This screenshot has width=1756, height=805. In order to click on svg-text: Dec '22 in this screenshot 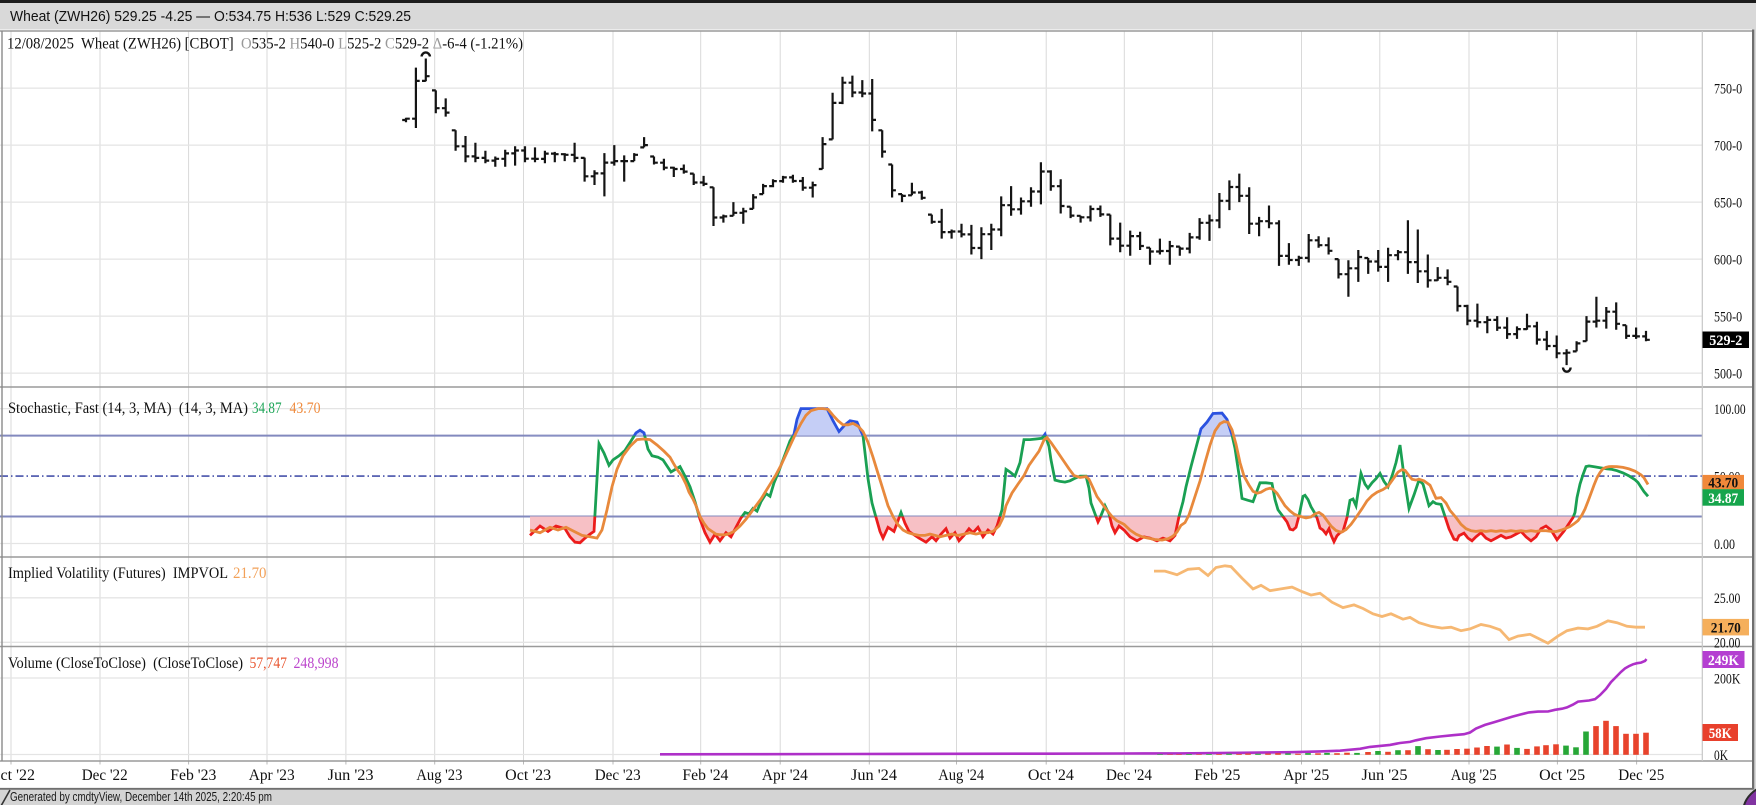, I will do `click(105, 775)`.